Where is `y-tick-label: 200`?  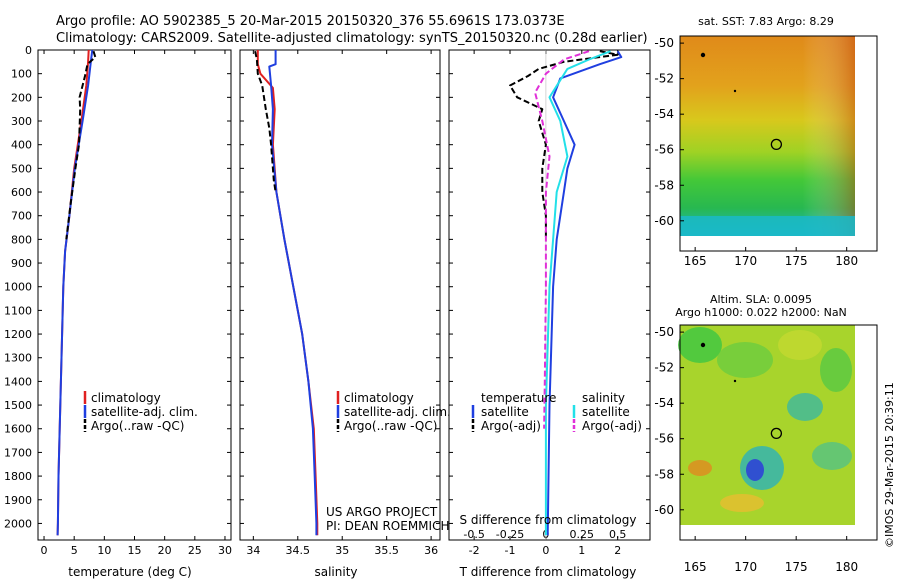
y-tick-label: 200 is located at coordinates (21, 97).